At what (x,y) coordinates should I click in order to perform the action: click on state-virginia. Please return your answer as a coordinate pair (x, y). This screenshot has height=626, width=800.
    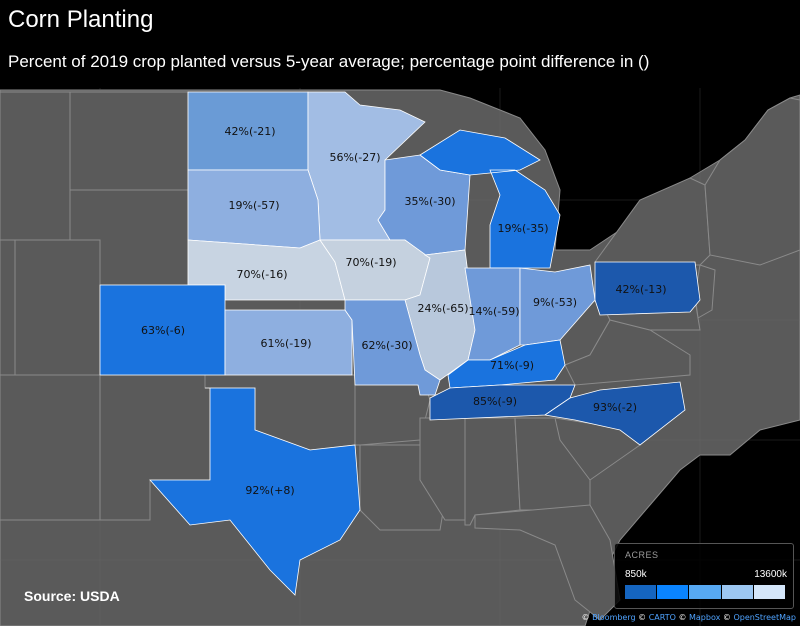
    Looking at the image, I should click on (627, 352).